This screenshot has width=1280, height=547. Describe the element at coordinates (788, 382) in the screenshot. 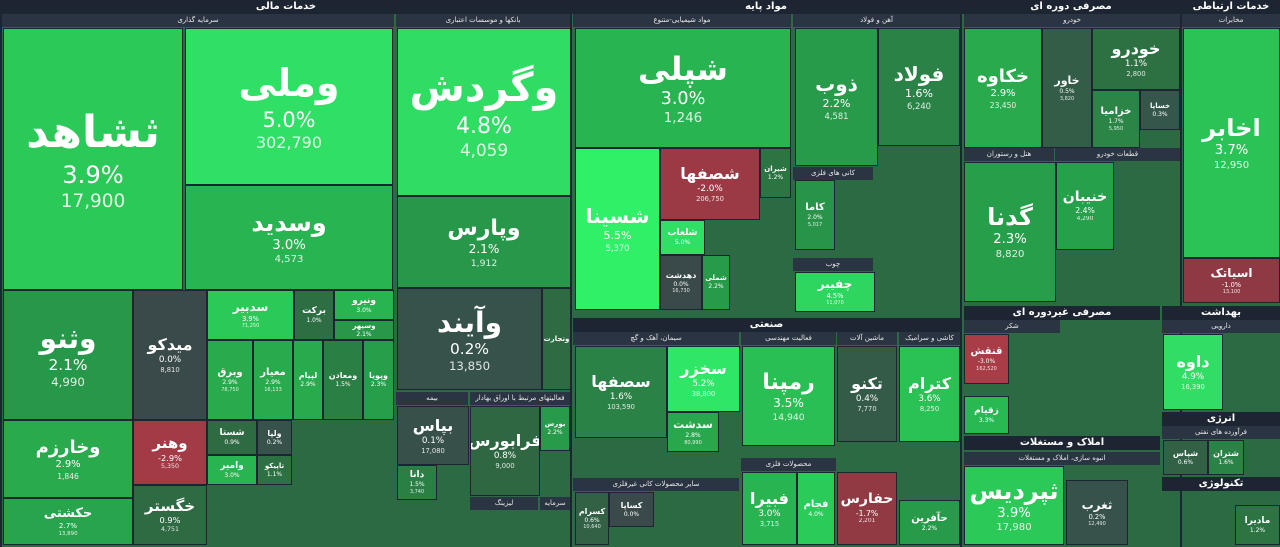

I see `stock-name: رمپنا` at that location.